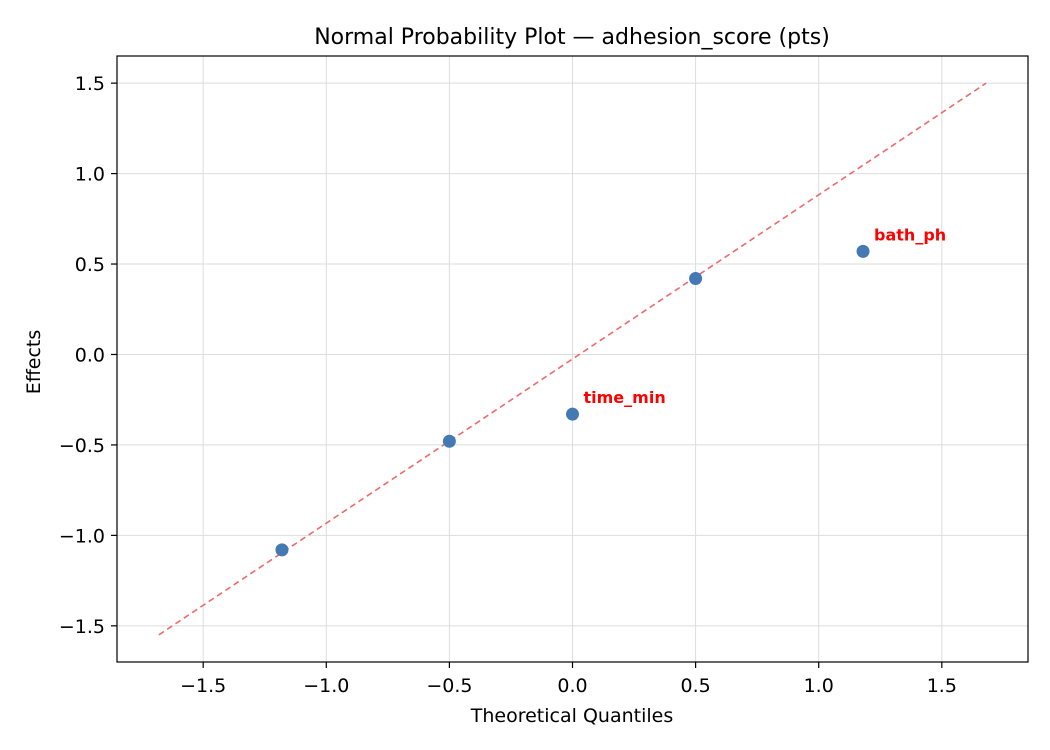 This screenshot has width=1050, height=750. I want to click on x-tick-label: 1.5, so click(942, 686).